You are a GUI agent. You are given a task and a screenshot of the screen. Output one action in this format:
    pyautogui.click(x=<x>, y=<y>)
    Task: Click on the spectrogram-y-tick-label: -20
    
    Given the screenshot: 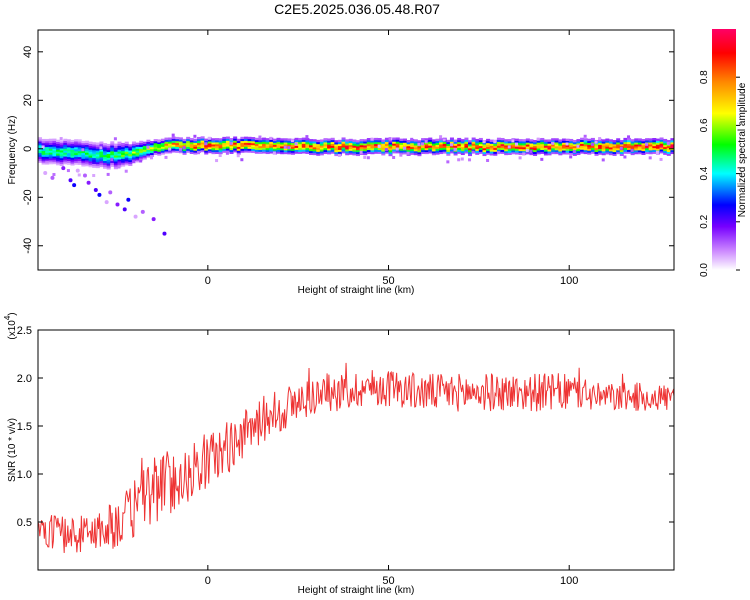 What is the action you would take?
    pyautogui.click(x=28, y=197)
    